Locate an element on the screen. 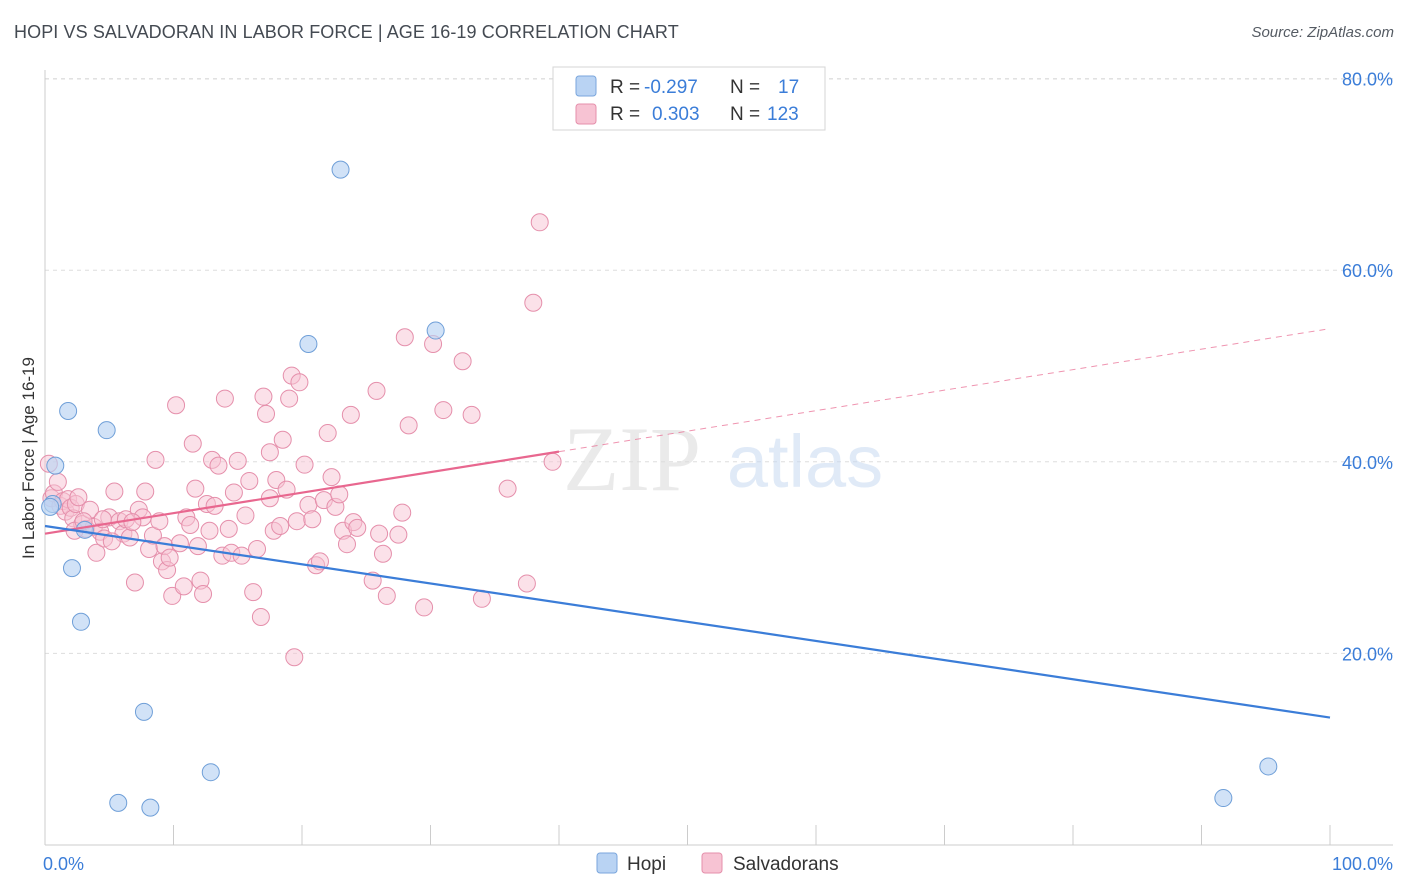  hopi-n-value: 17 is located at coordinates (788, 87).